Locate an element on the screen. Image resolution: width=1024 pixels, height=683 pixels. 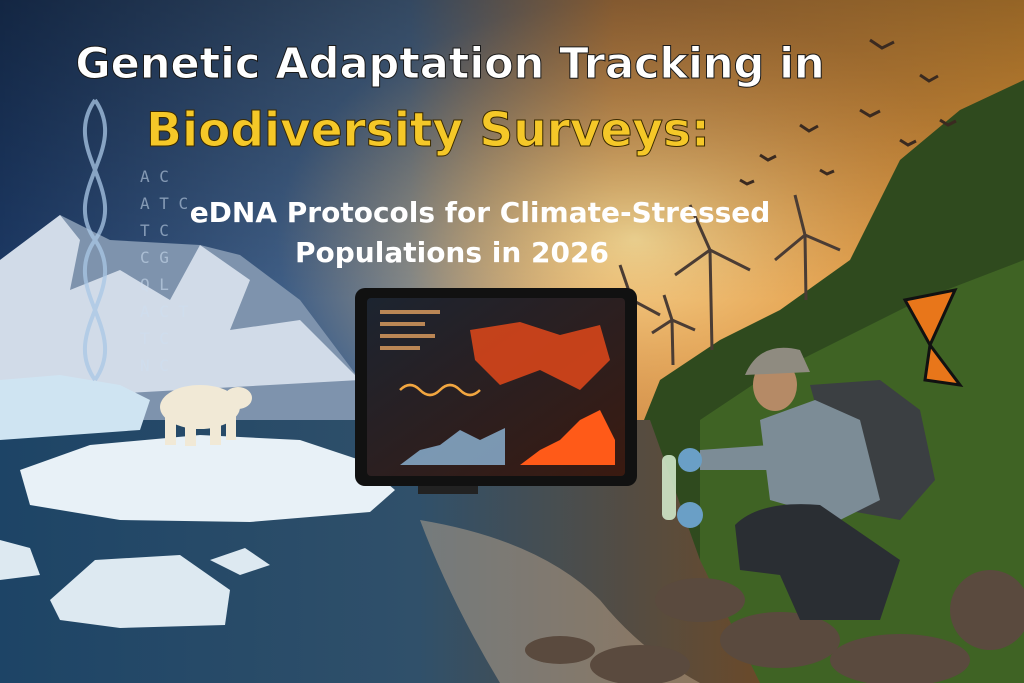
world-map is located at coordinates (540, 356).